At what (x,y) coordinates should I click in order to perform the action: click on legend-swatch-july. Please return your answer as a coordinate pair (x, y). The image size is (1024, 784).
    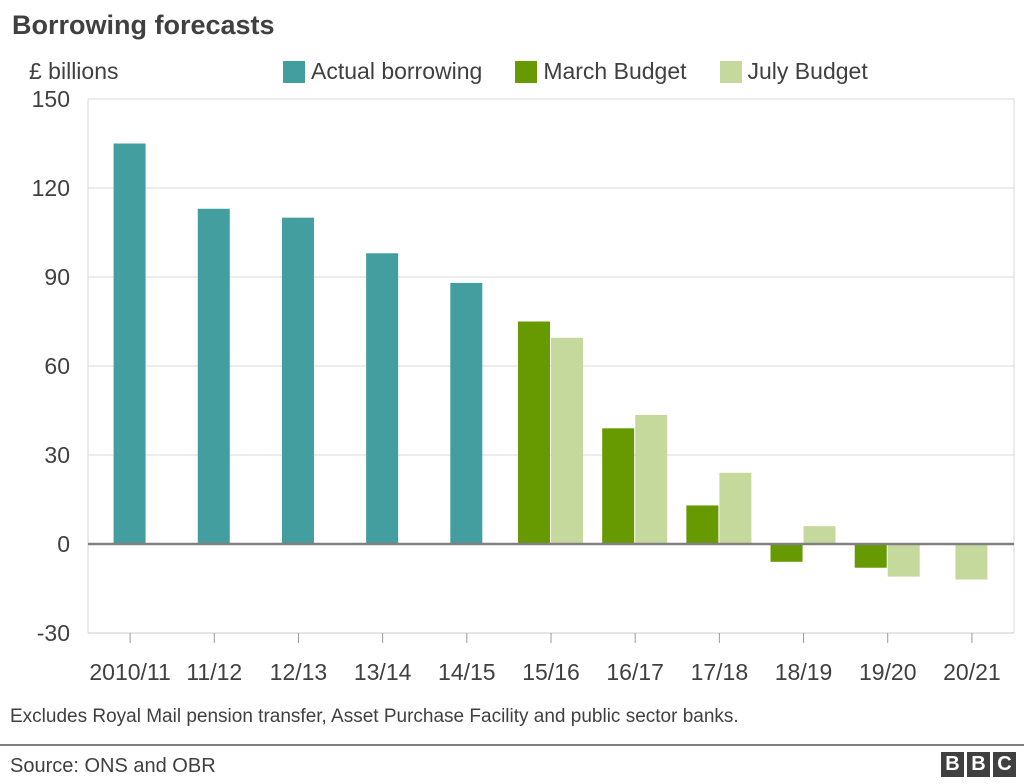
    Looking at the image, I should click on (730, 71).